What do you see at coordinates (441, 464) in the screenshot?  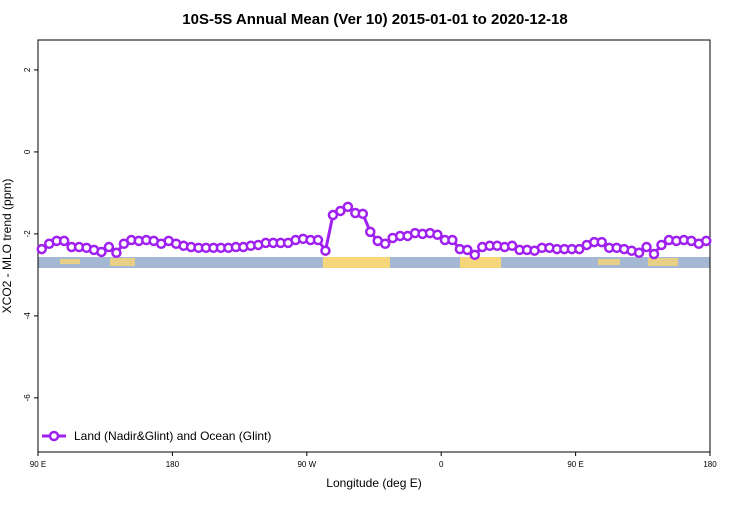 I see `x-tick-label: 0` at bounding box center [441, 464].